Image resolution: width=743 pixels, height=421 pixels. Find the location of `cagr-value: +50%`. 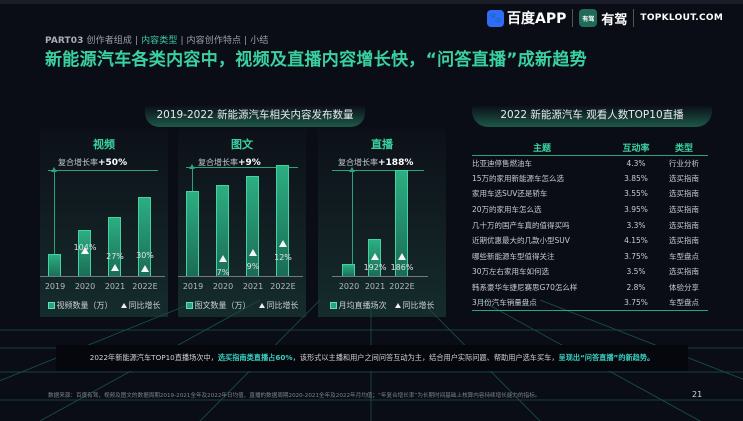

cagr-value: +50% is located at coordinates (113, 163).